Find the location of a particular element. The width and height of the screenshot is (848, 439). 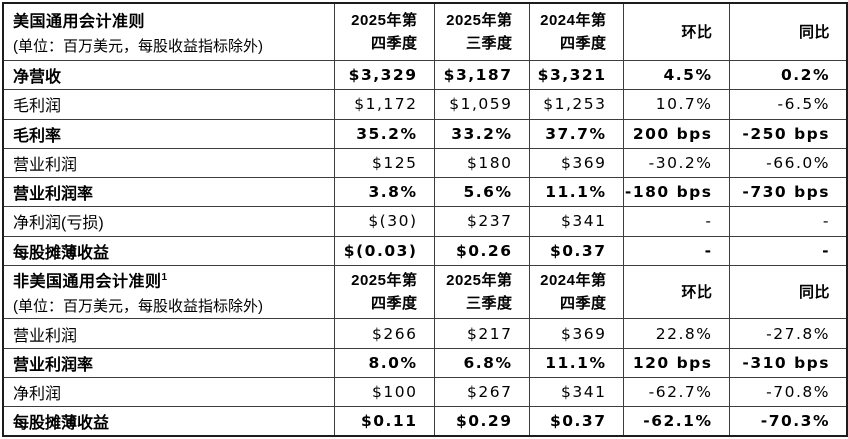

value-q4-2025: $1,172 is located at coordinates (384, 104).